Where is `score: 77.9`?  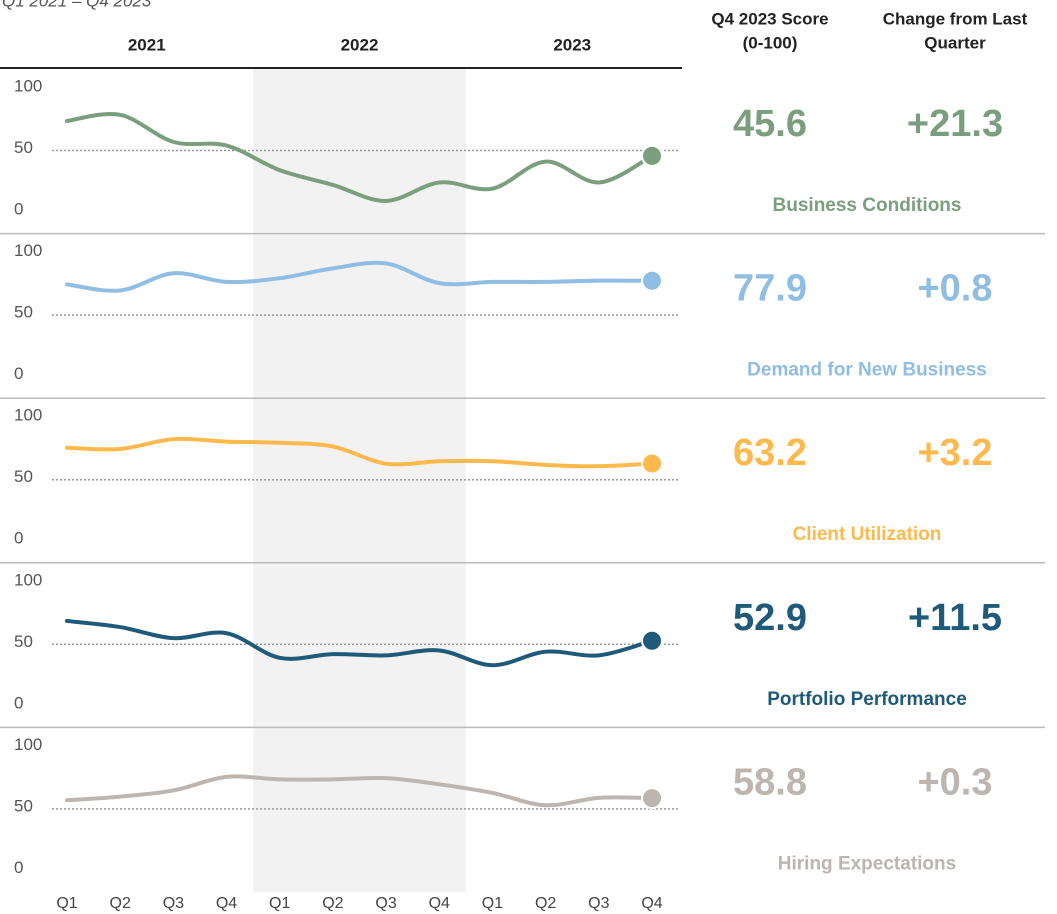 score: 77.9 is located at coordinates (770, 289).